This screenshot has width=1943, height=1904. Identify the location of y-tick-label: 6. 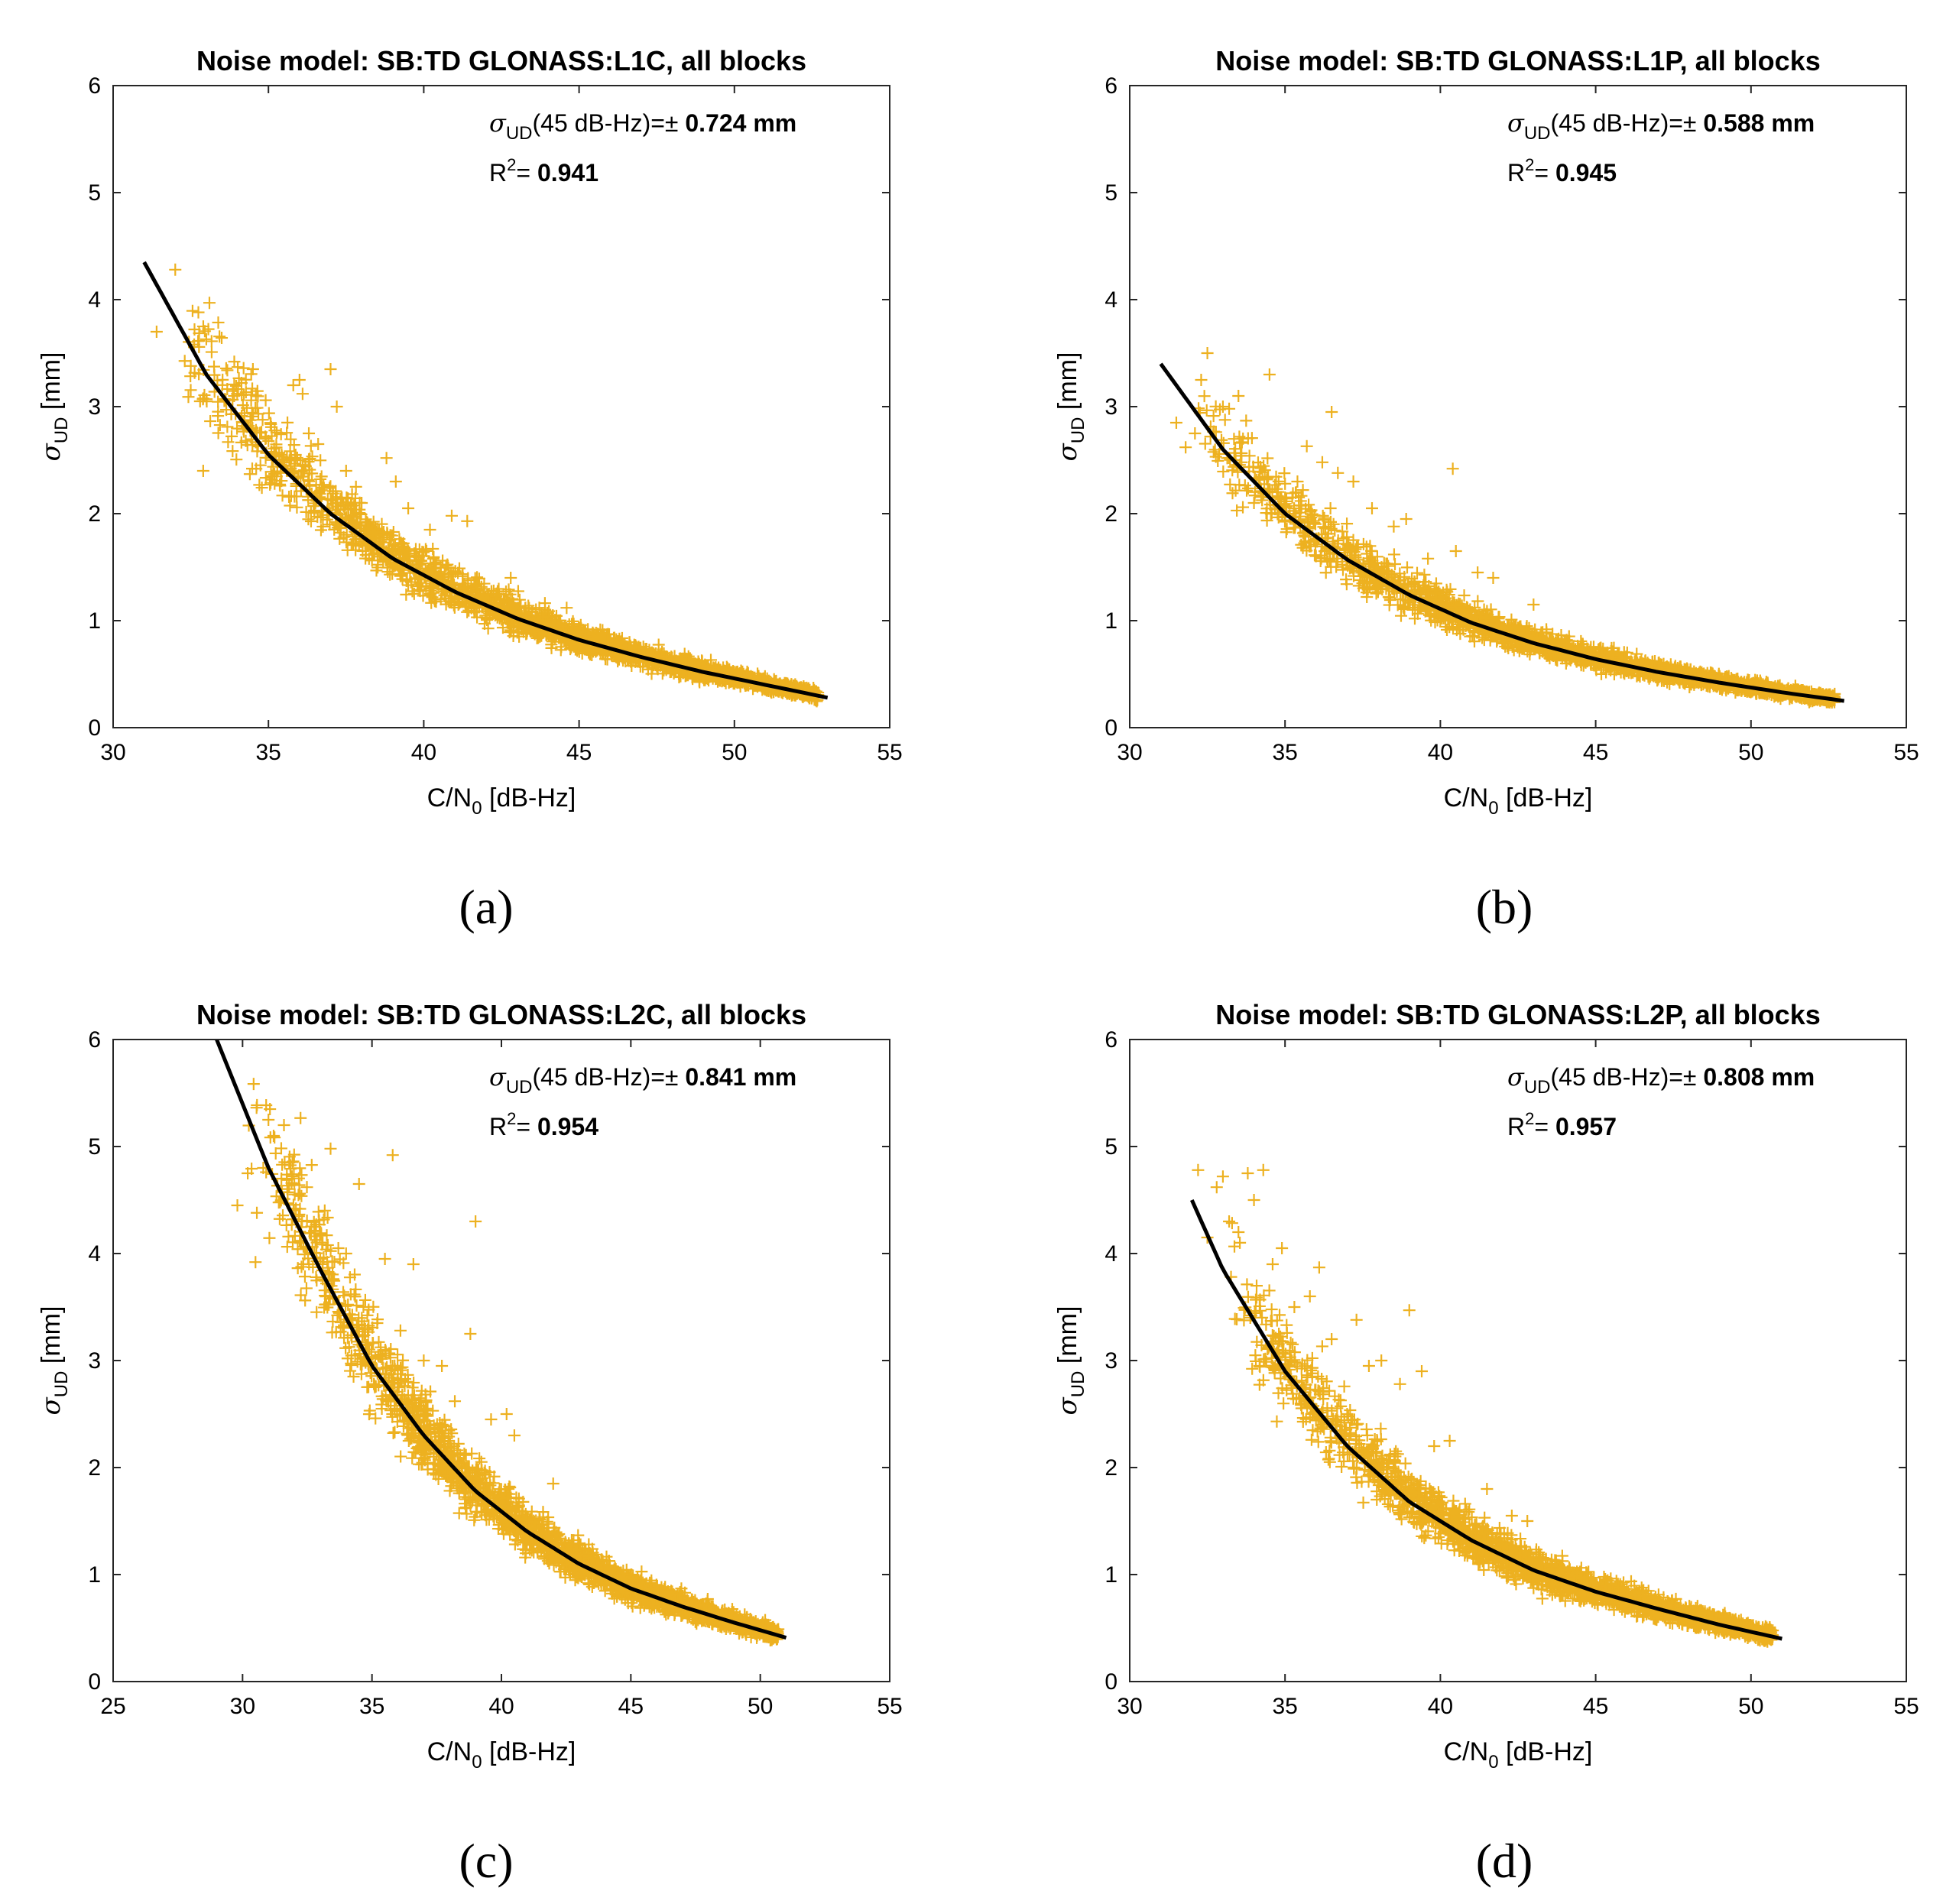
(94, 86).